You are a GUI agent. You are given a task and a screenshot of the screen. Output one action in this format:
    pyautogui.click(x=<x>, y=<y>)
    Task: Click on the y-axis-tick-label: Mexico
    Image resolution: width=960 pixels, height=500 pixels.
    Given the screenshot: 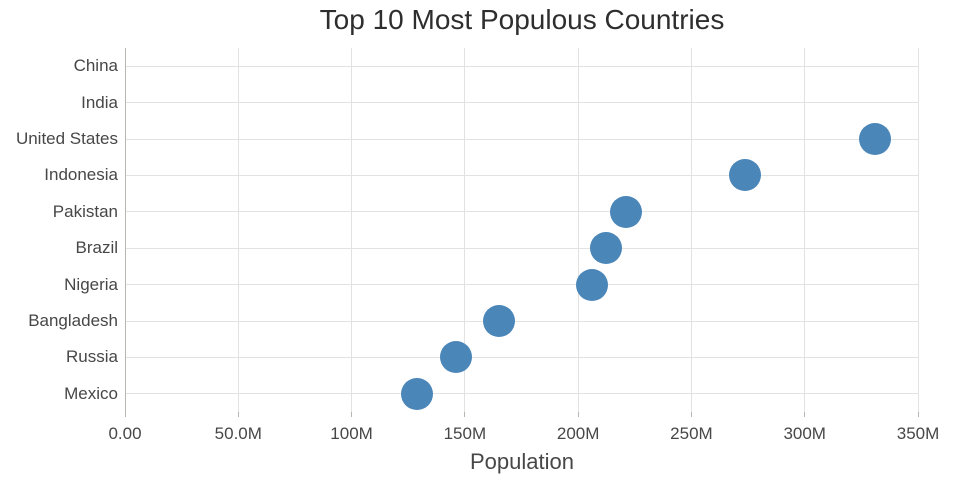 What is the action you would take?
    pyautogui.click(x=91, y=393)
    